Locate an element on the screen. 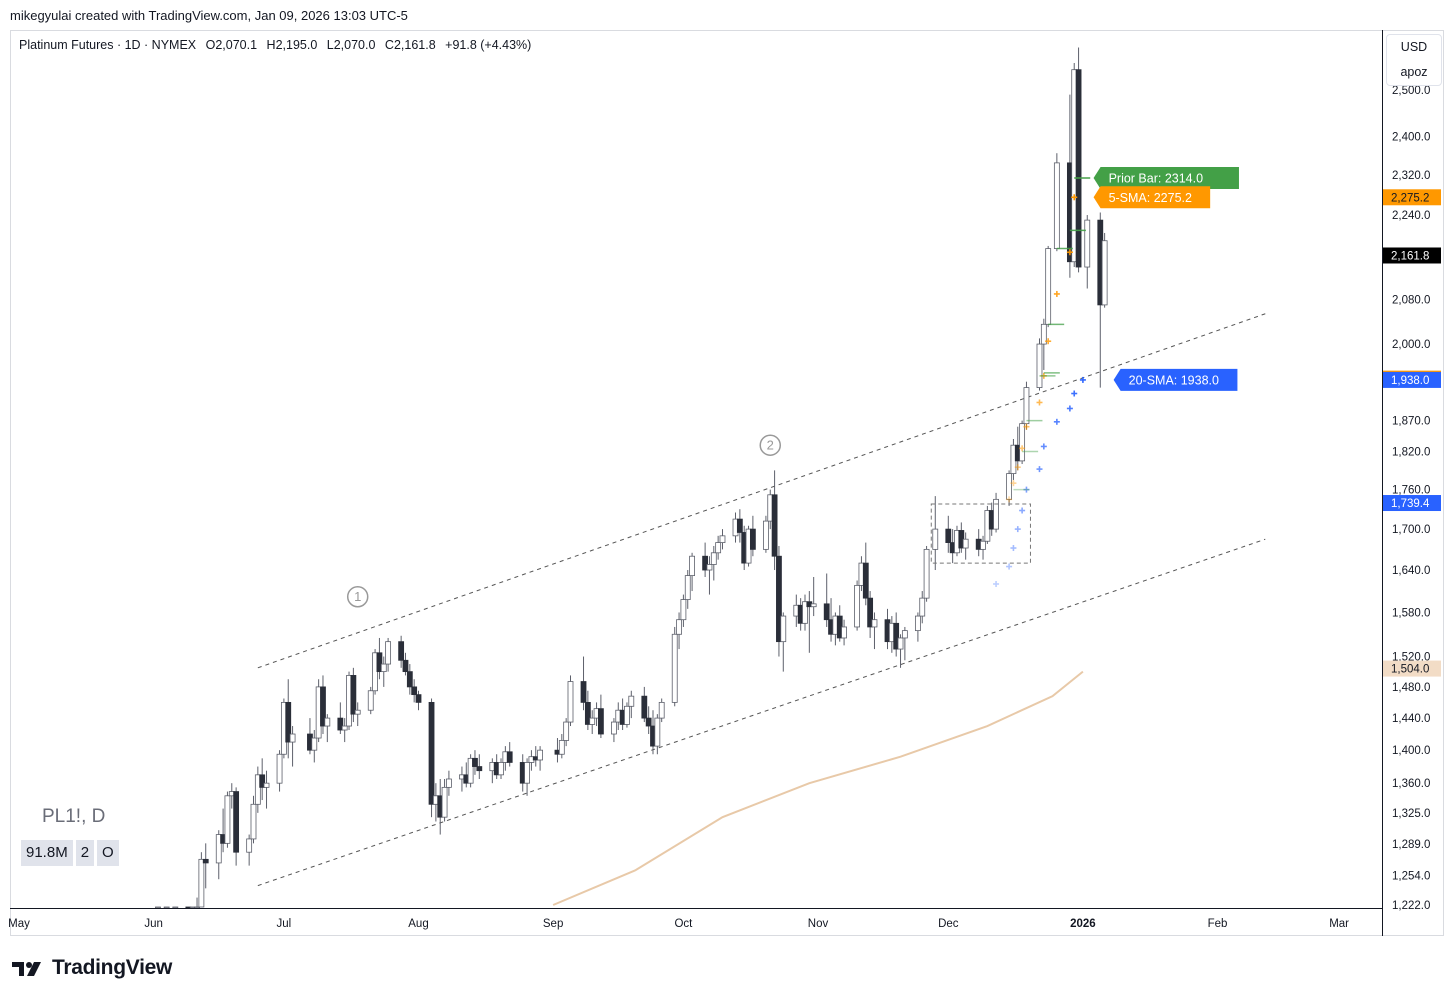 This screenshot has height=1000, width=1456. price-tick-label: 2,500.0 is located at coordinates (1411, 91).